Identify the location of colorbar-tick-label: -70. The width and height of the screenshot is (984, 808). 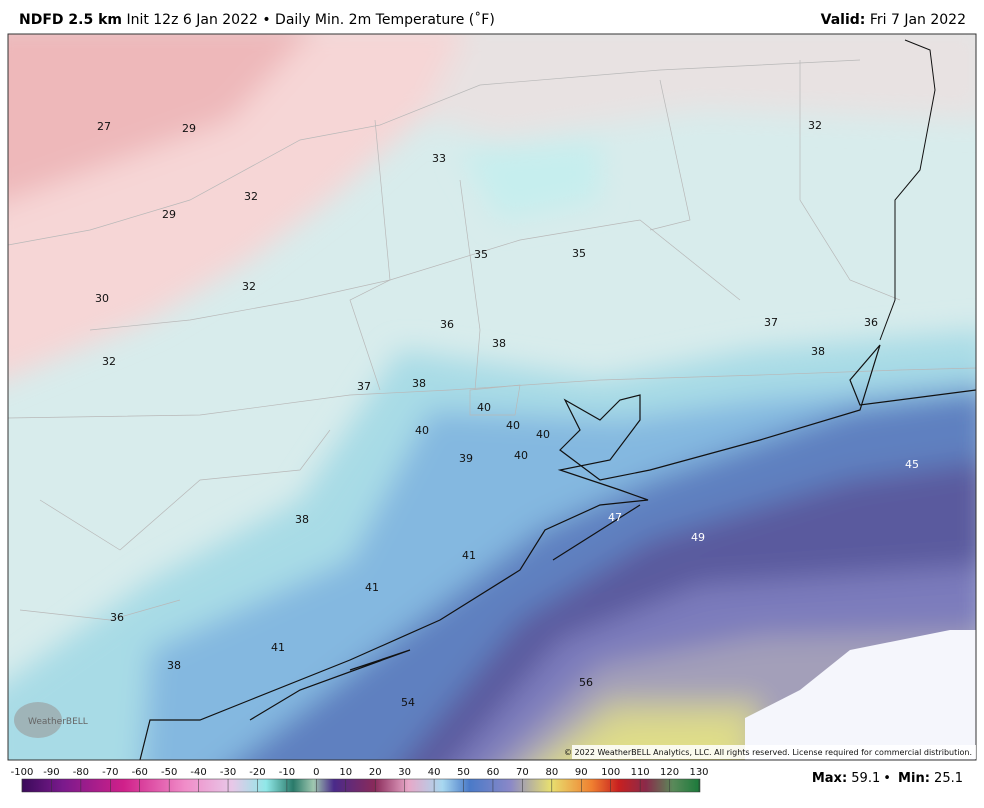
(110, 772).